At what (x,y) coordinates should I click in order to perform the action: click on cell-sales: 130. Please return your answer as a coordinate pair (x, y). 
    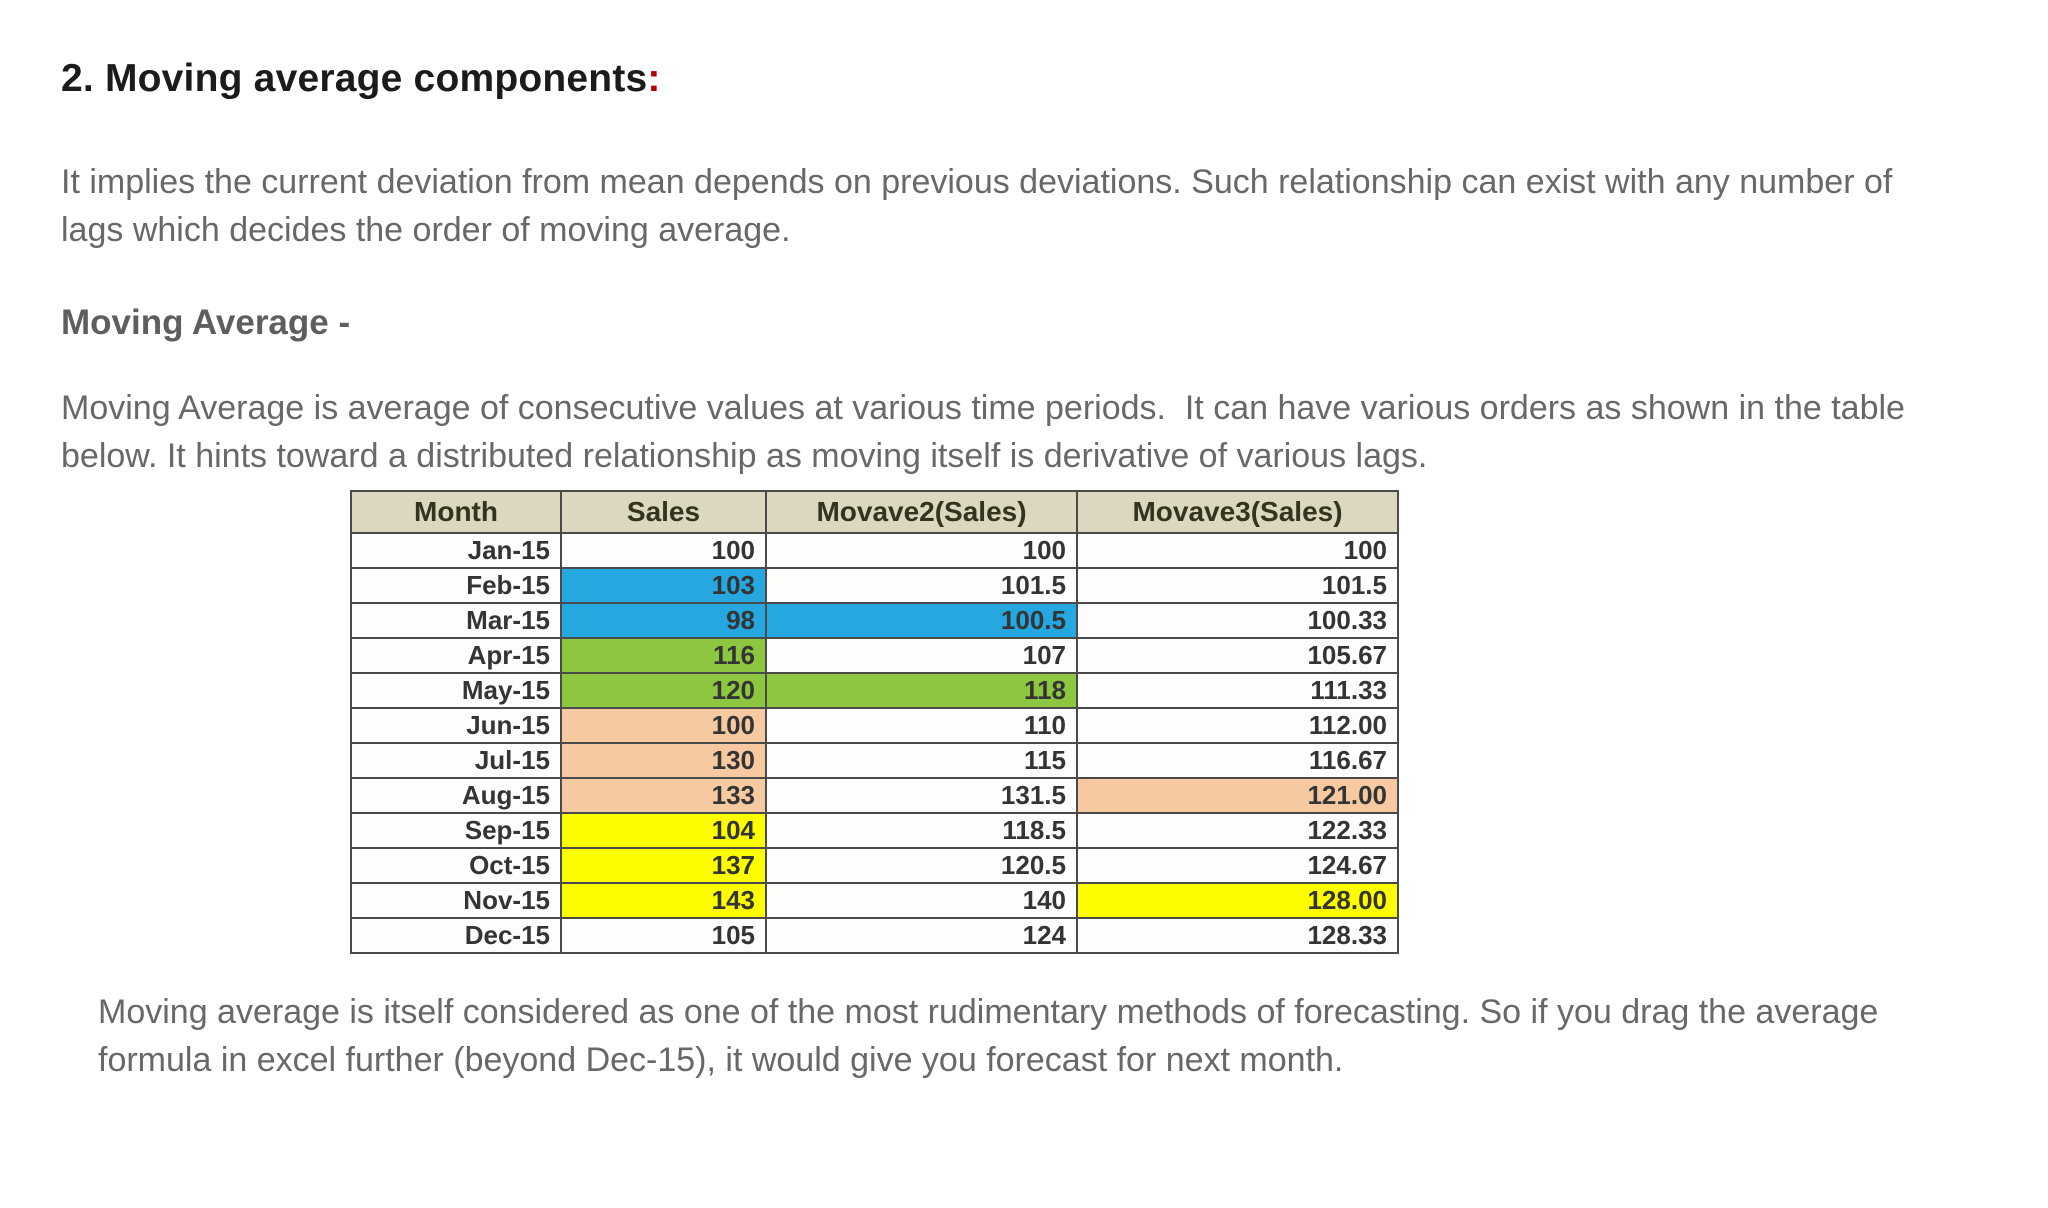
    Looking at the image, I should click on (663, 760).